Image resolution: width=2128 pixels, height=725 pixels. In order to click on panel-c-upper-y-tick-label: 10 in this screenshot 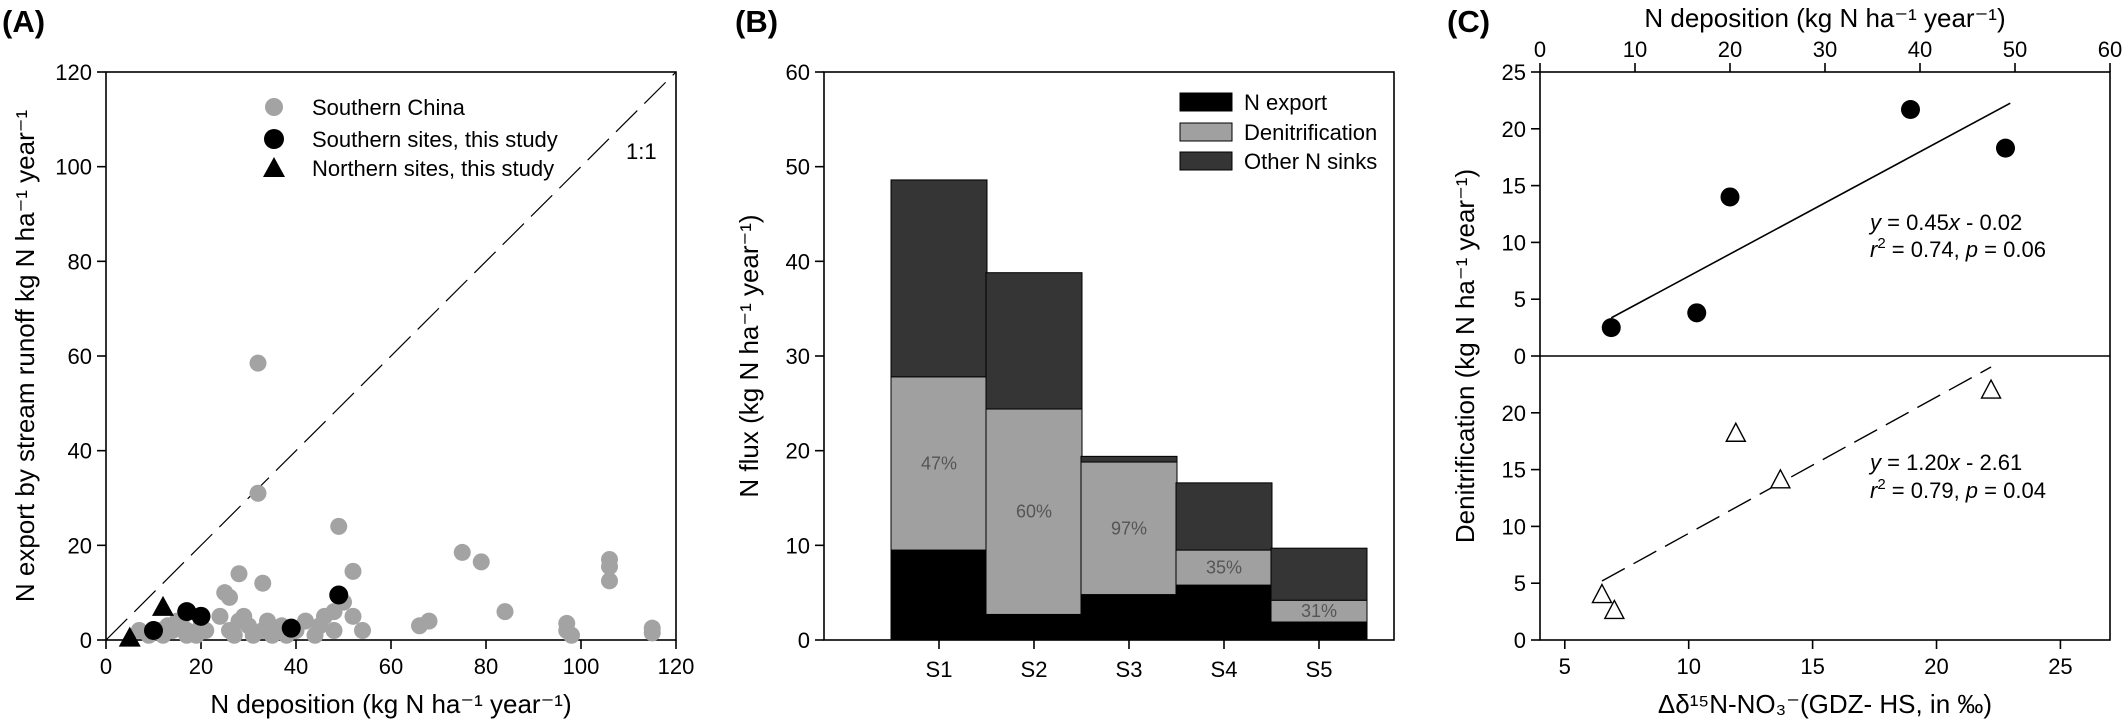, I will do `click(1514, 242)`.